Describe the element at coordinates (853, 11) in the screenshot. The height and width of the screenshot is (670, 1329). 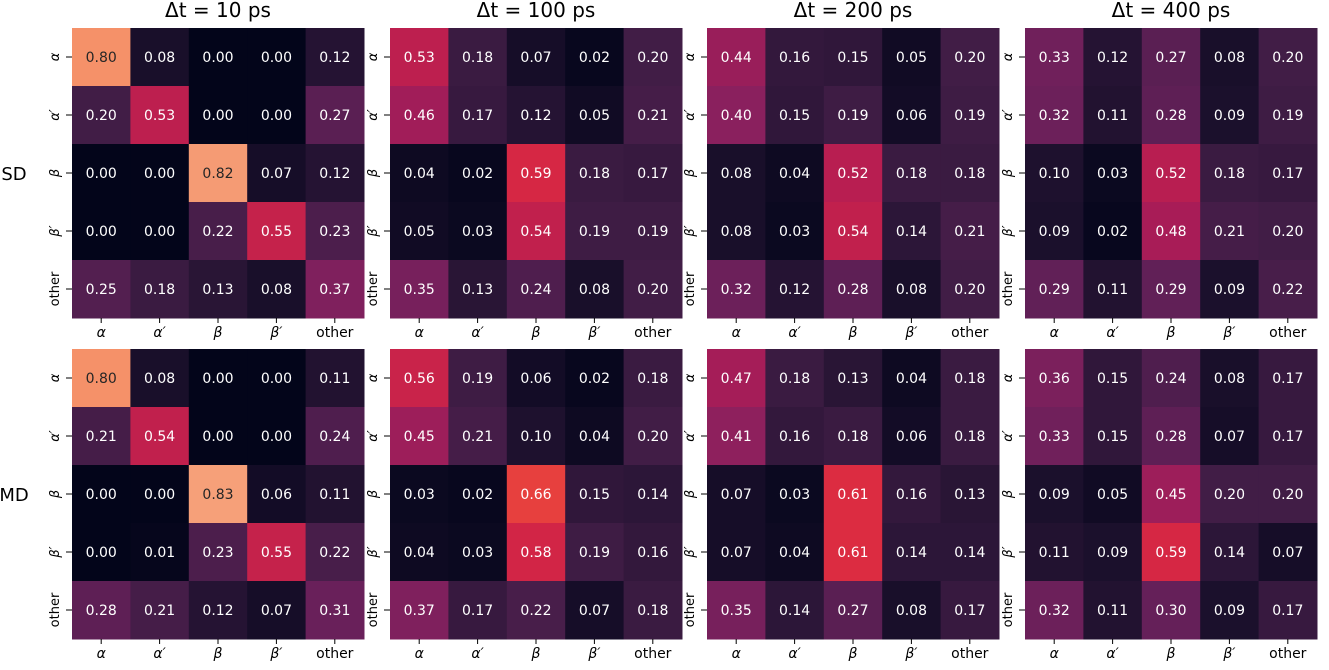
I see `column-title: Δt = 200 ps` at that location.